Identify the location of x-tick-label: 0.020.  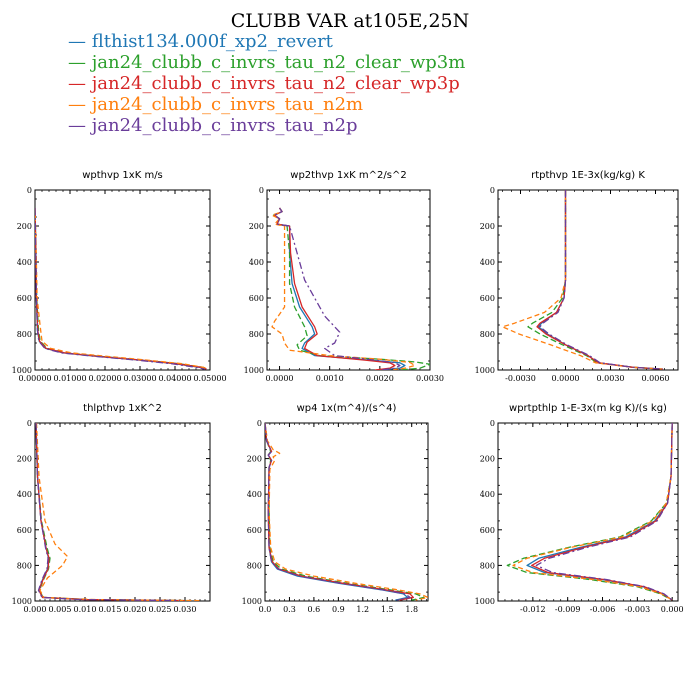
(135, 609).